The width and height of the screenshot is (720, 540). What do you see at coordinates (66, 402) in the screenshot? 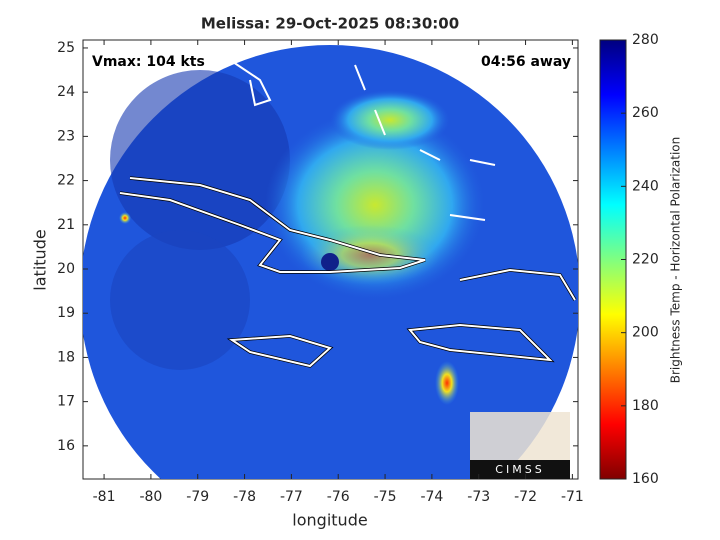
I see `y-tick-label: 17` at bounding box center [66, 402].